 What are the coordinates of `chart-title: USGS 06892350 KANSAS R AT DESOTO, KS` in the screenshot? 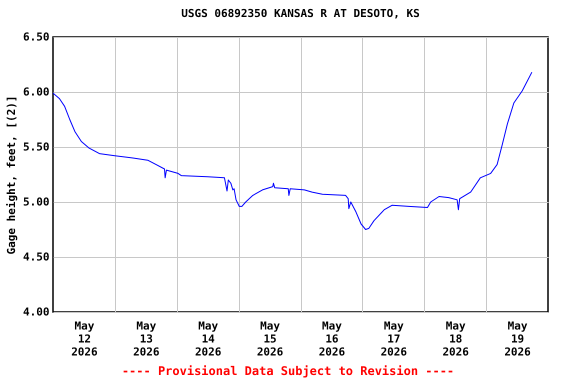 It's located at (300, 13).